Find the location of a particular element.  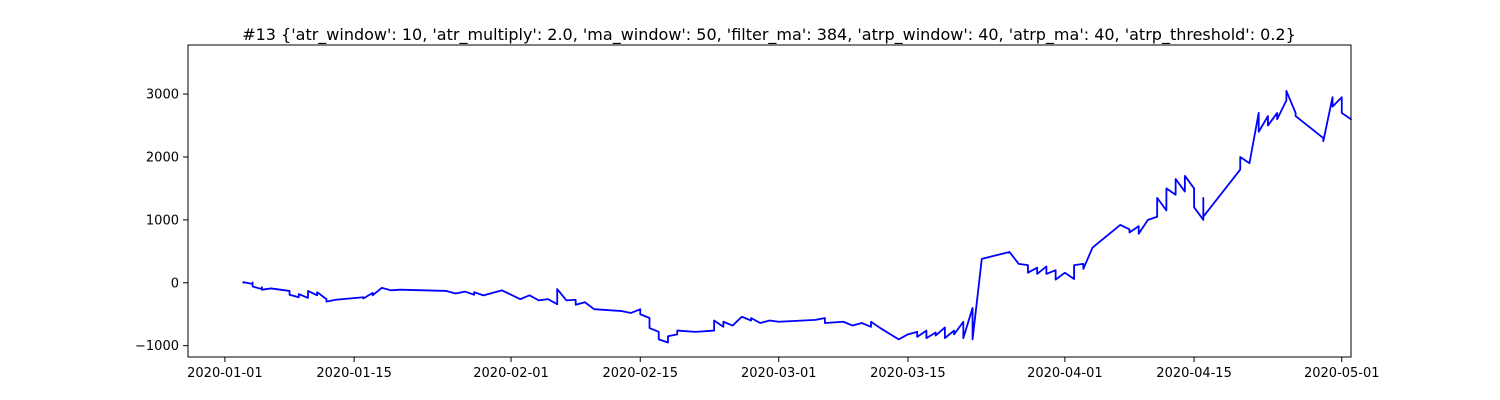

y-tick-label: 3000 is located at coordinates (162, 95).